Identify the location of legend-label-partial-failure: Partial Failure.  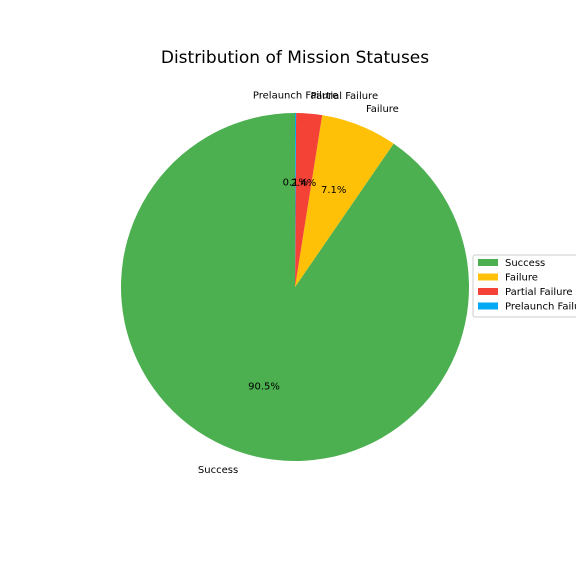
(539, 292).